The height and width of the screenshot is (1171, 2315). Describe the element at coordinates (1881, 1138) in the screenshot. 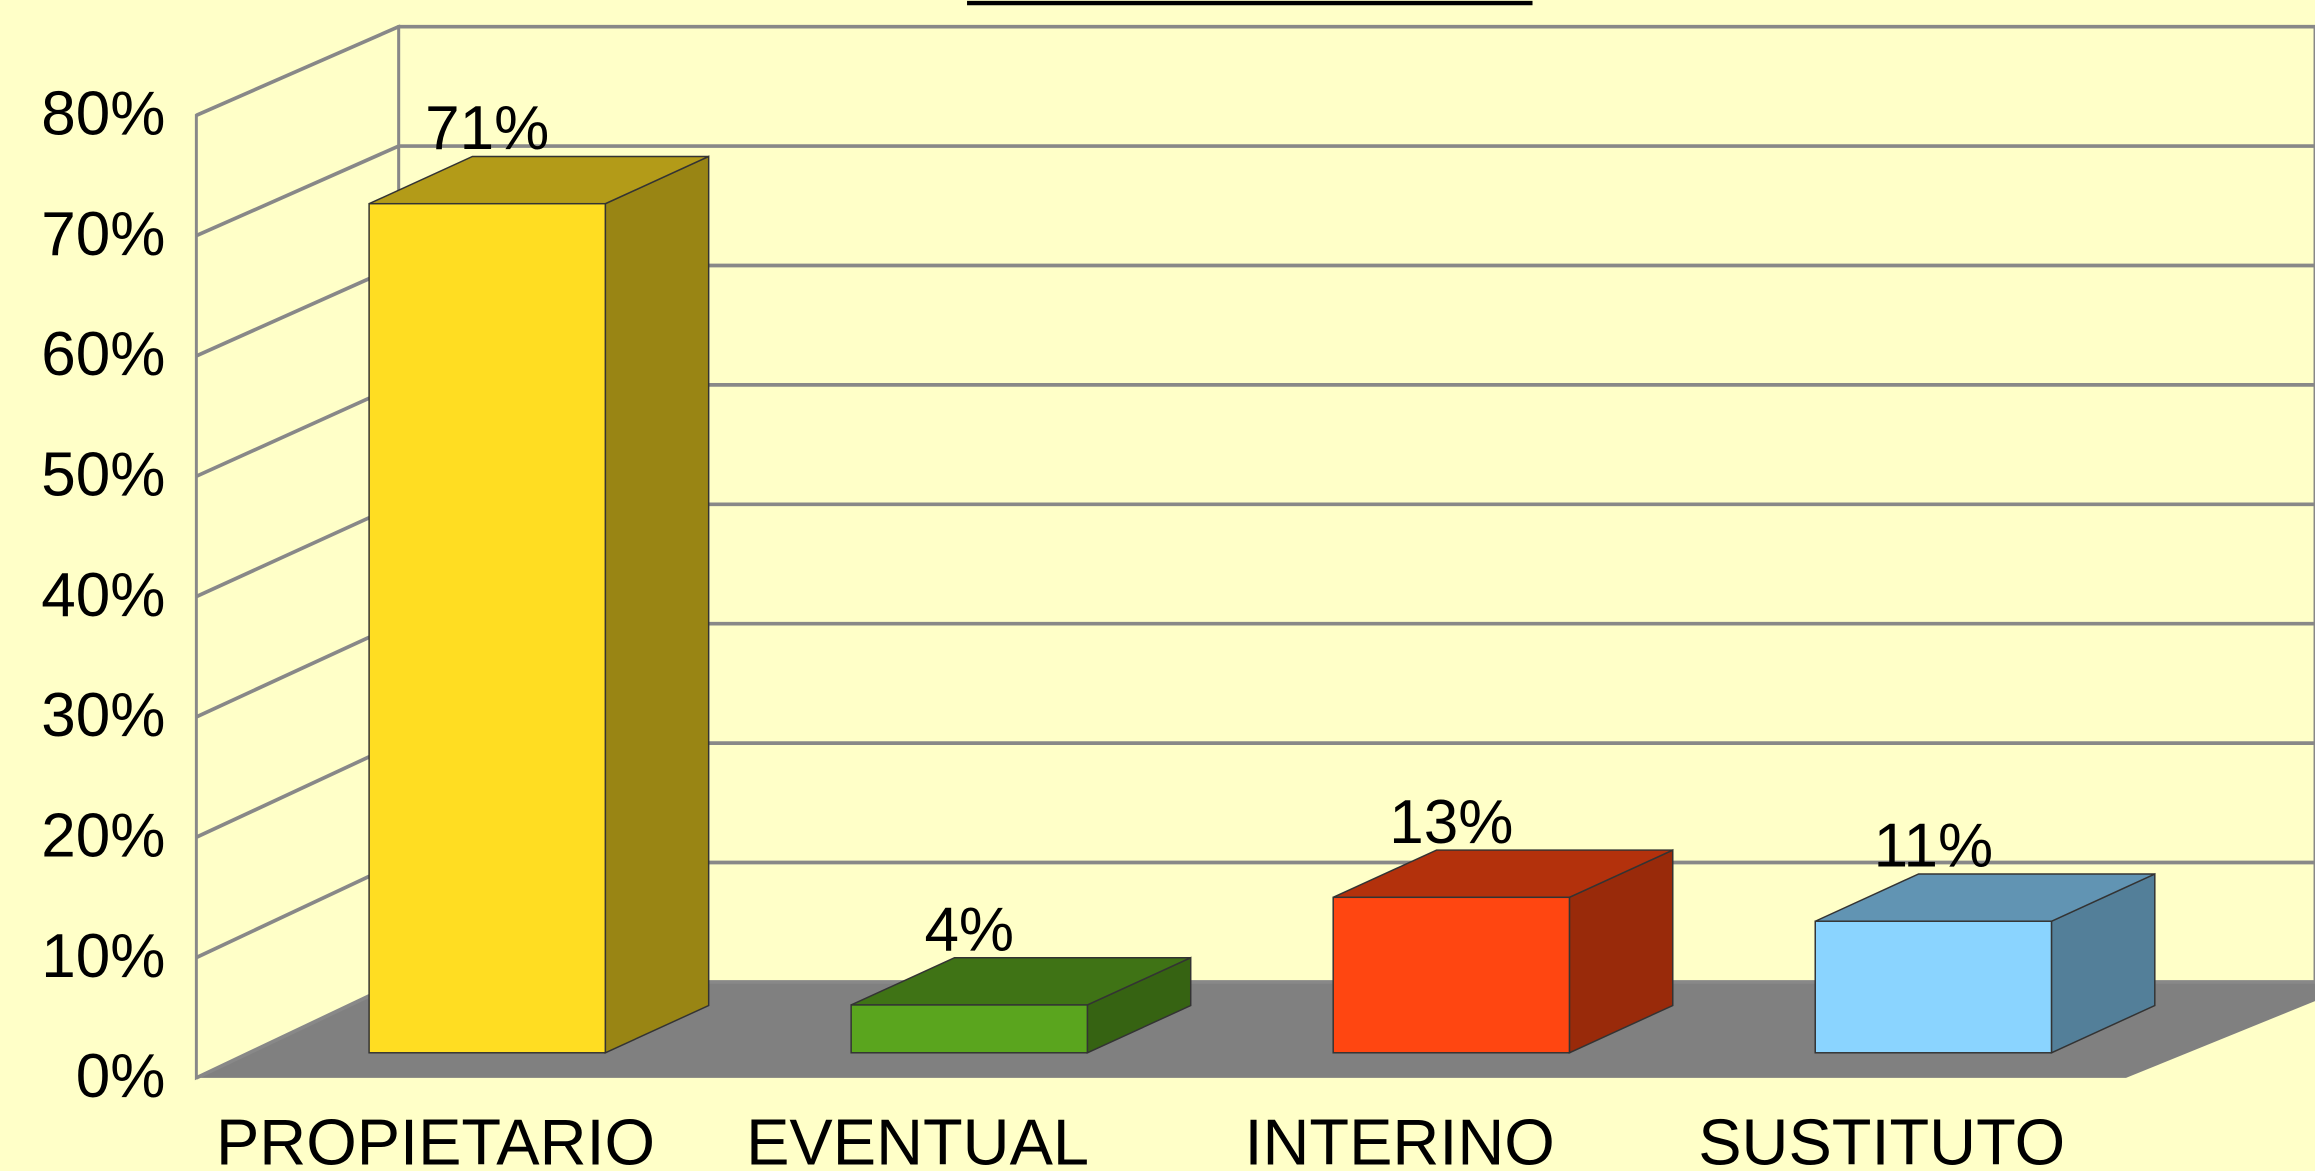

I see `x-tick-label: SUSTITUTO` at that location.